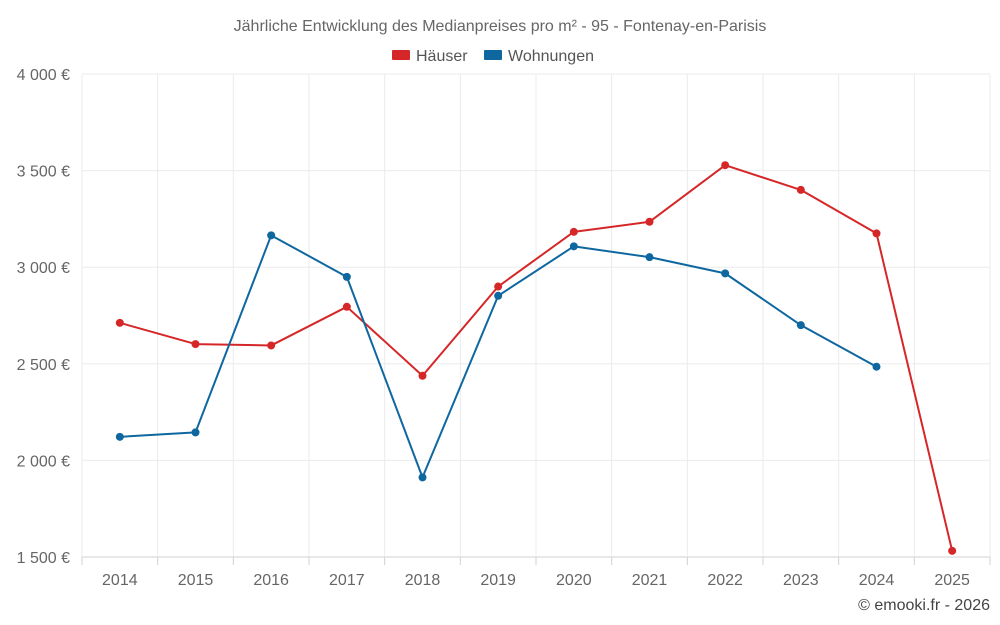  Describe the element at coordinates (498, 580) in the screenshot. I see `x-tick-label: 2019` at that location.